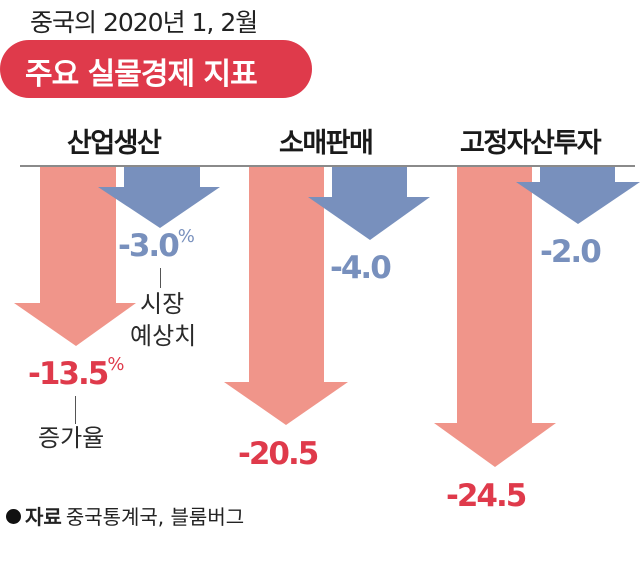  I want to click on forecast-leader-line, so click(160, 278).